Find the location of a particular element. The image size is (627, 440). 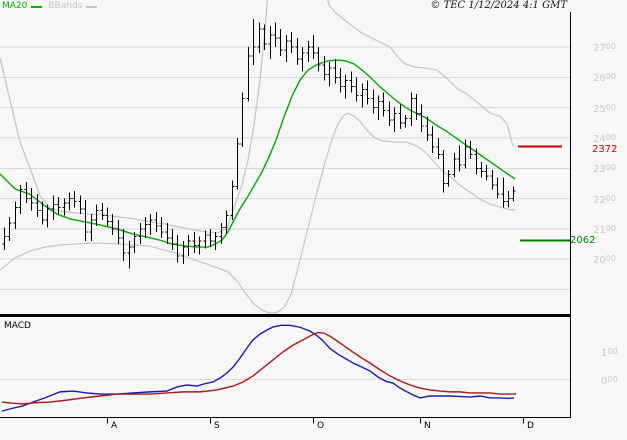

month-label-O: O is located at coordinates (321, 426).